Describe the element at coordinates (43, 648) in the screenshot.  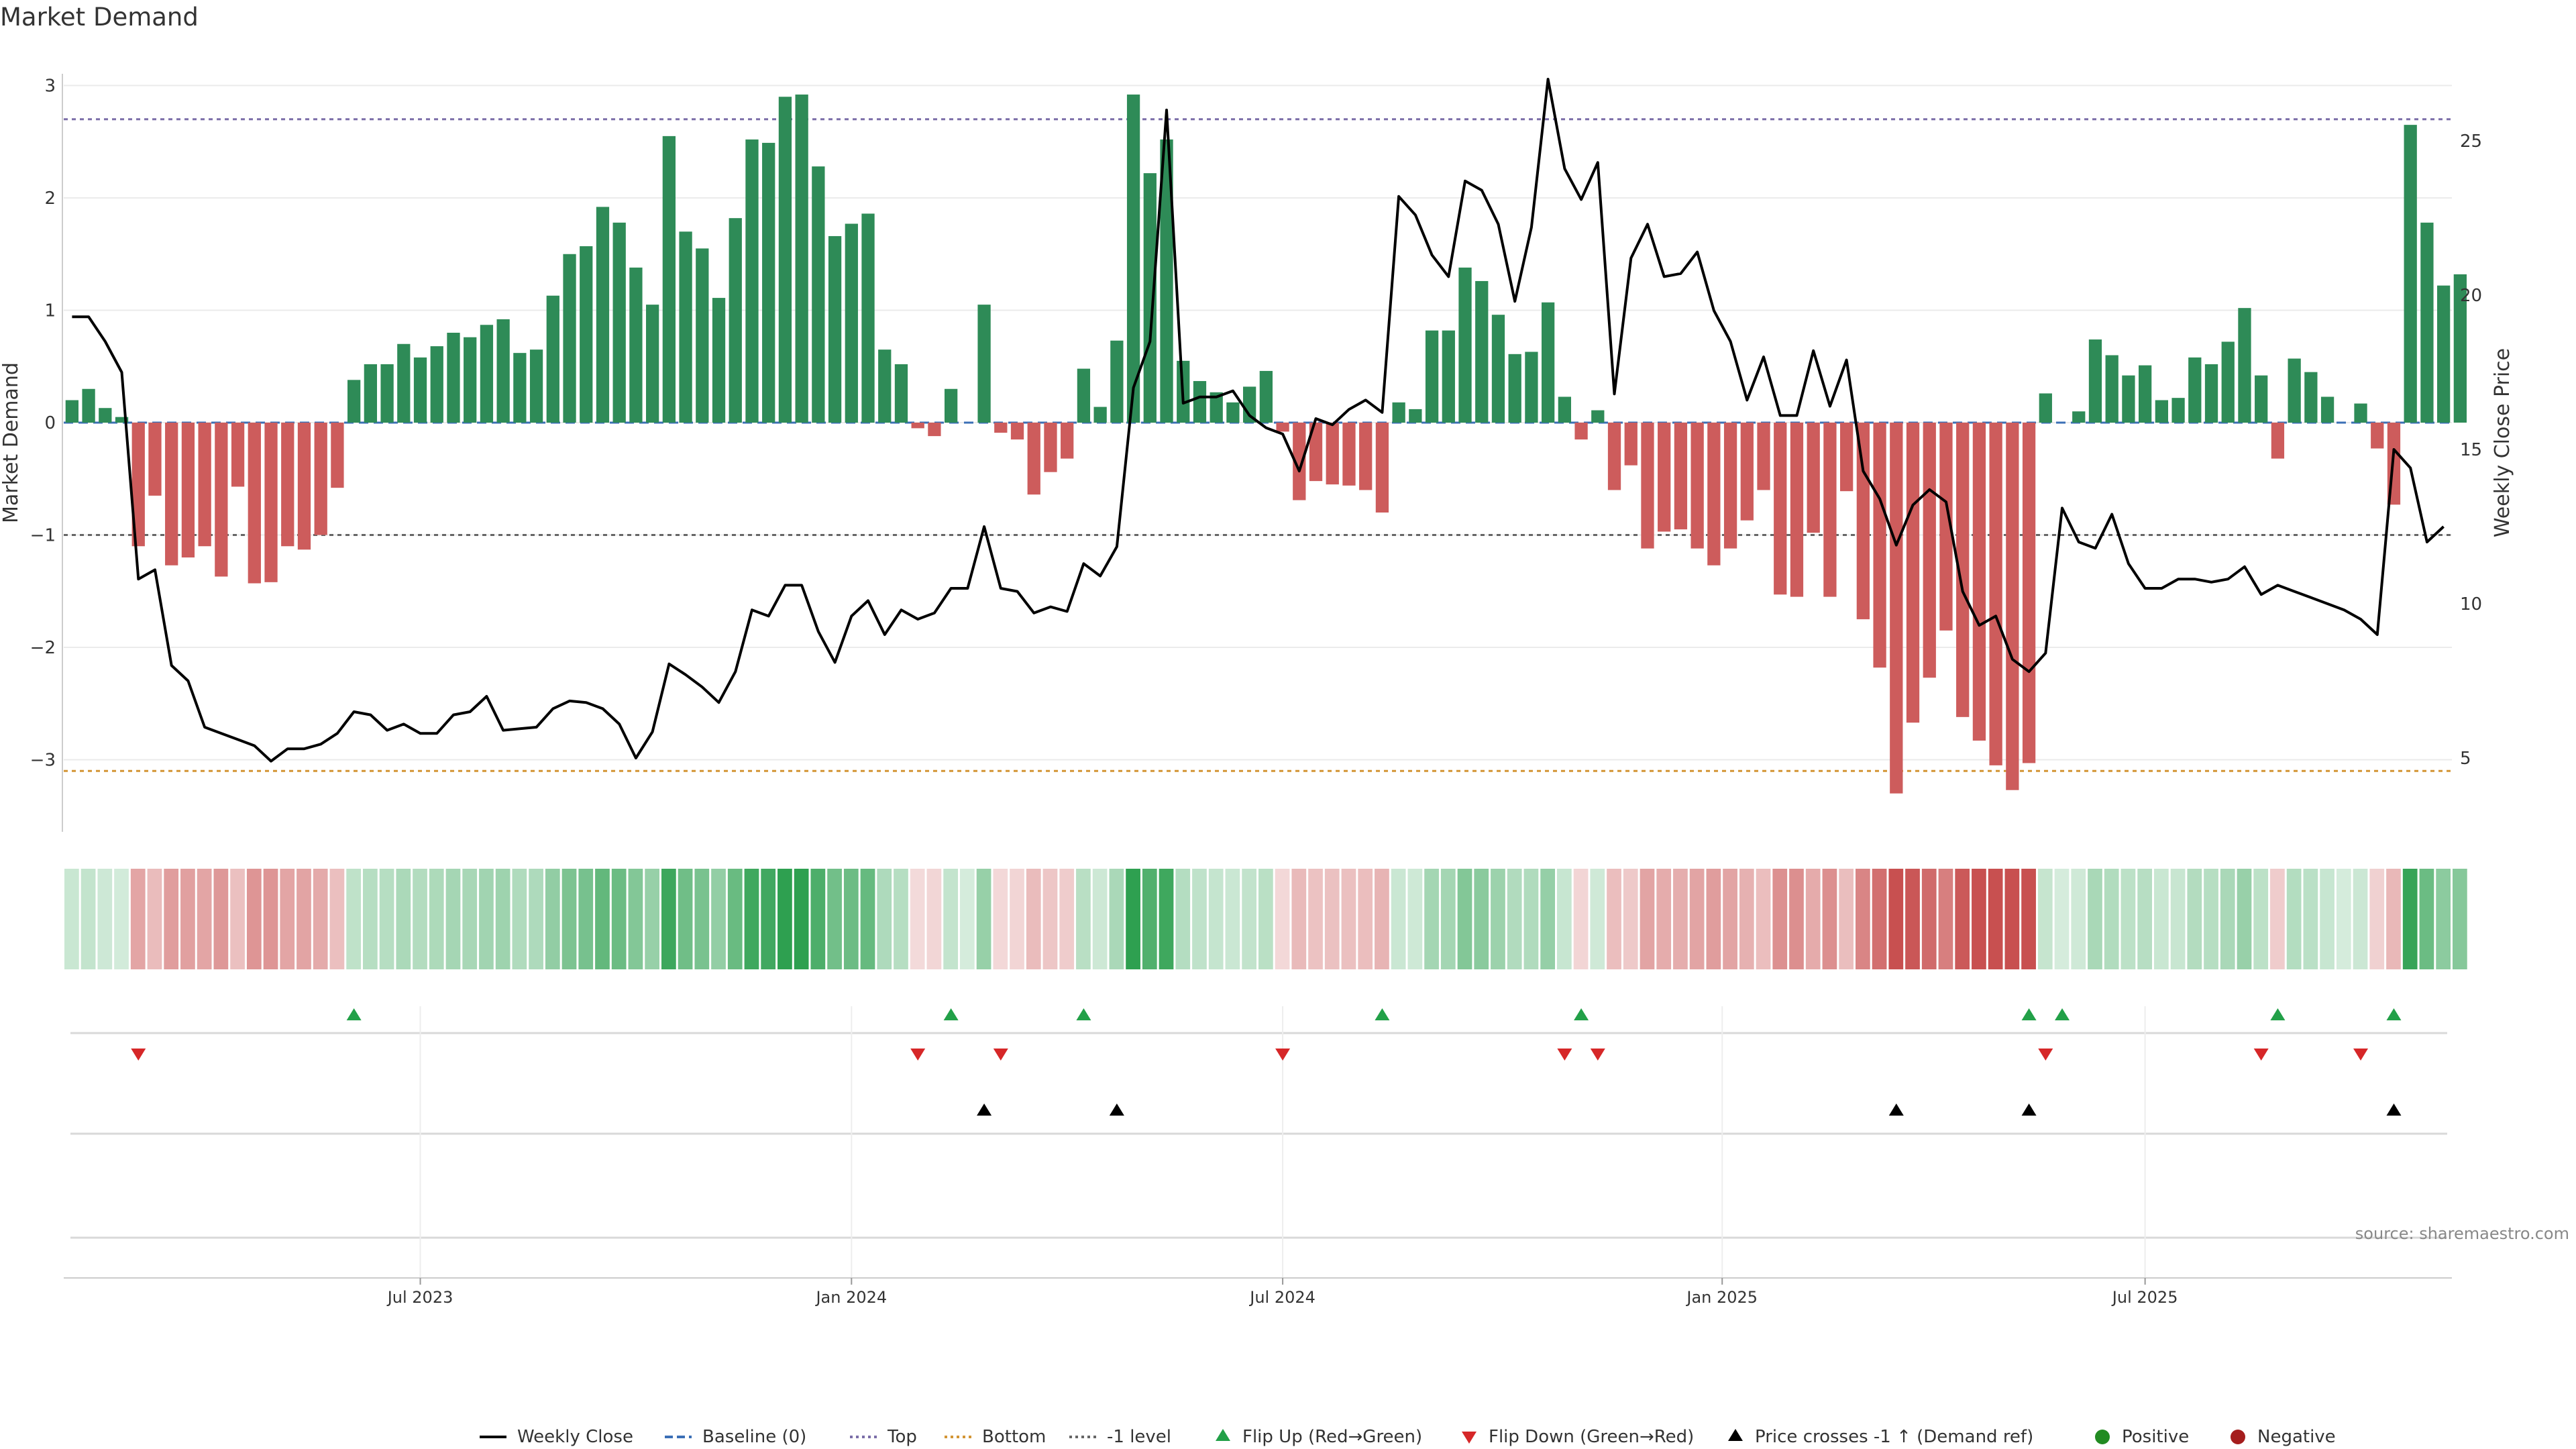
I see `left-tick-label: −2` at that location.